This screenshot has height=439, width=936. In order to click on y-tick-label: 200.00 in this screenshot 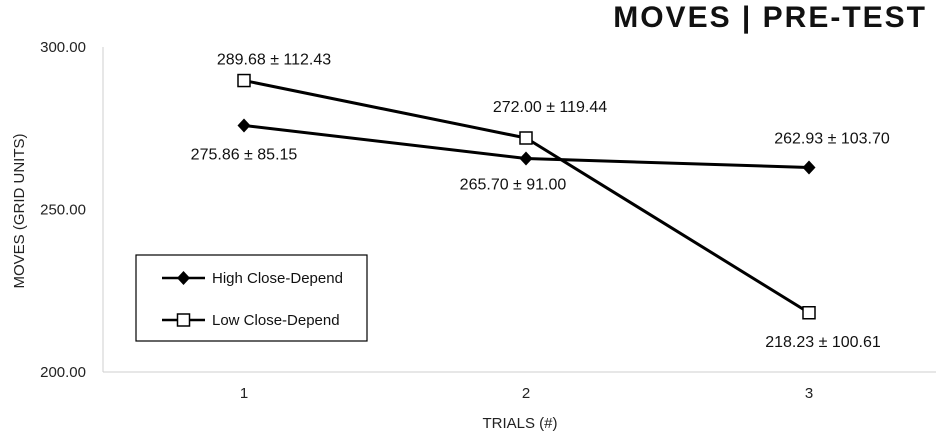, I will do `click(63, 372)`.